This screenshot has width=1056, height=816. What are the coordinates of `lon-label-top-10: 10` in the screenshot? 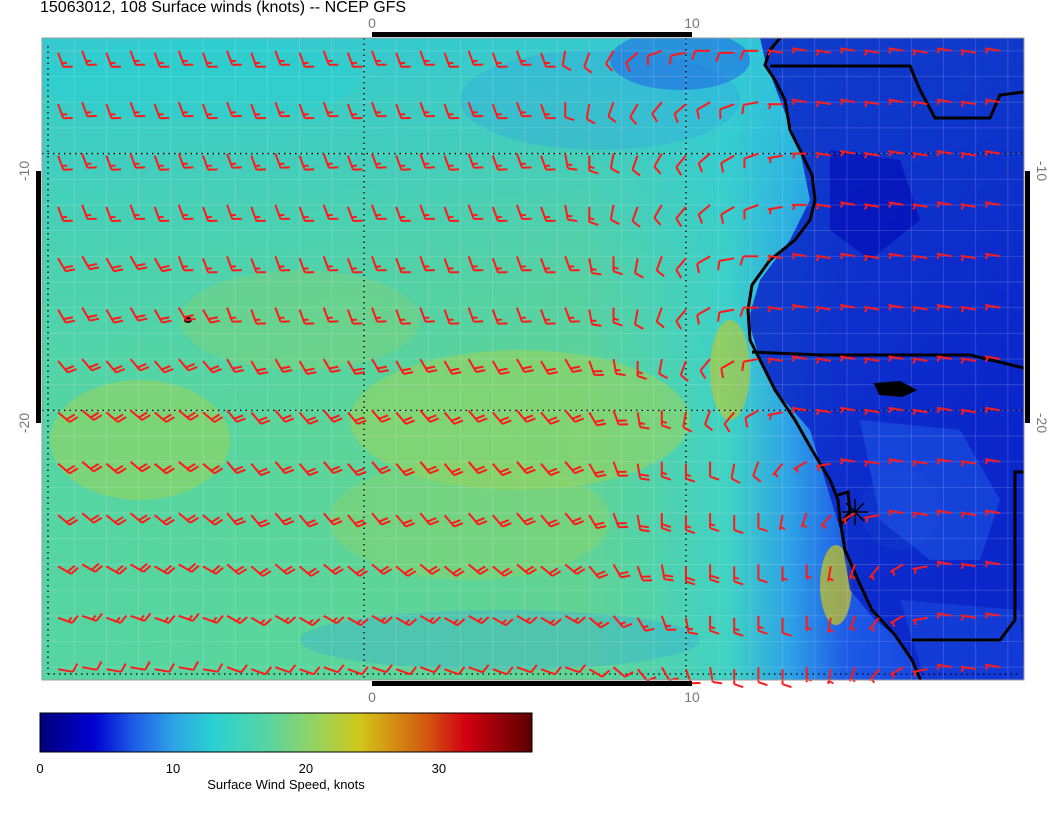 It's located at (692, 23).